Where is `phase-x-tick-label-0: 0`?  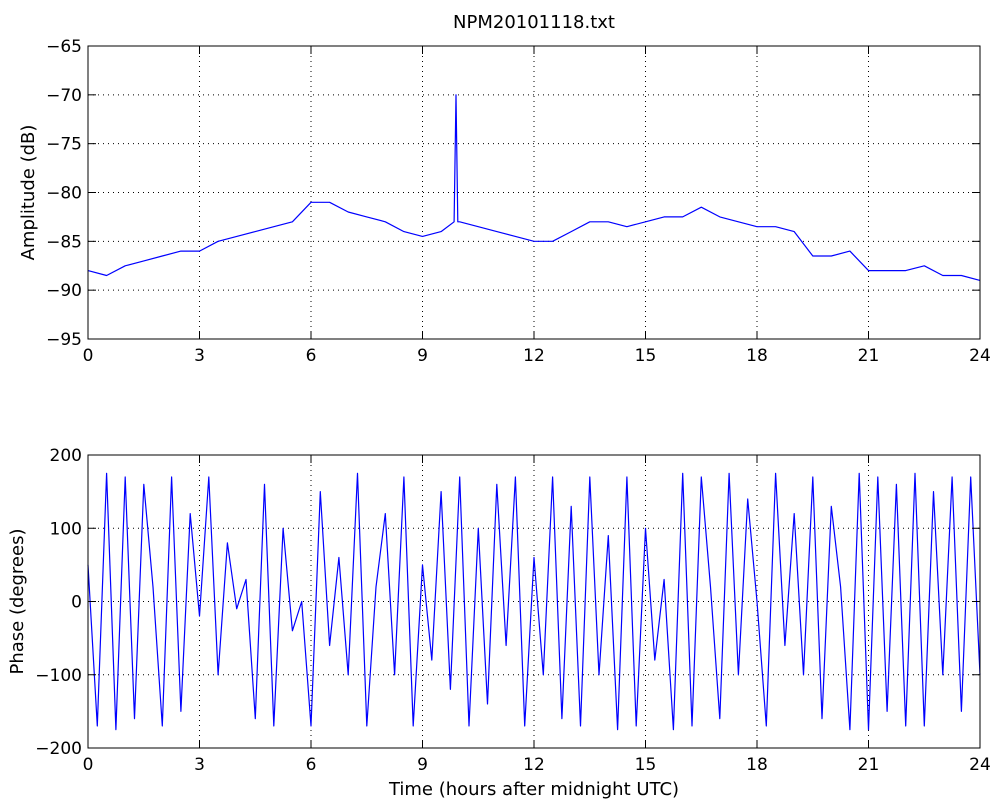
phase-x-tick-label-0: 0 is located at coordinates (88, 765).